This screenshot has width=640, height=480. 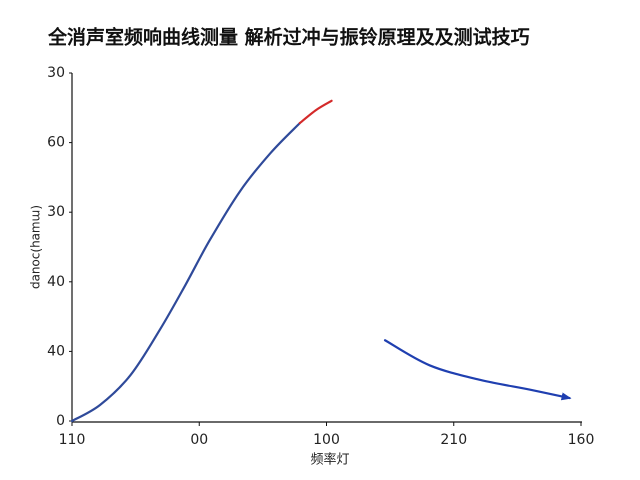 I want to click on chart-title: 全消声室频响曲线测量 解析过冲与振铃原理及及测试技巧, so click(x=288, y=37).